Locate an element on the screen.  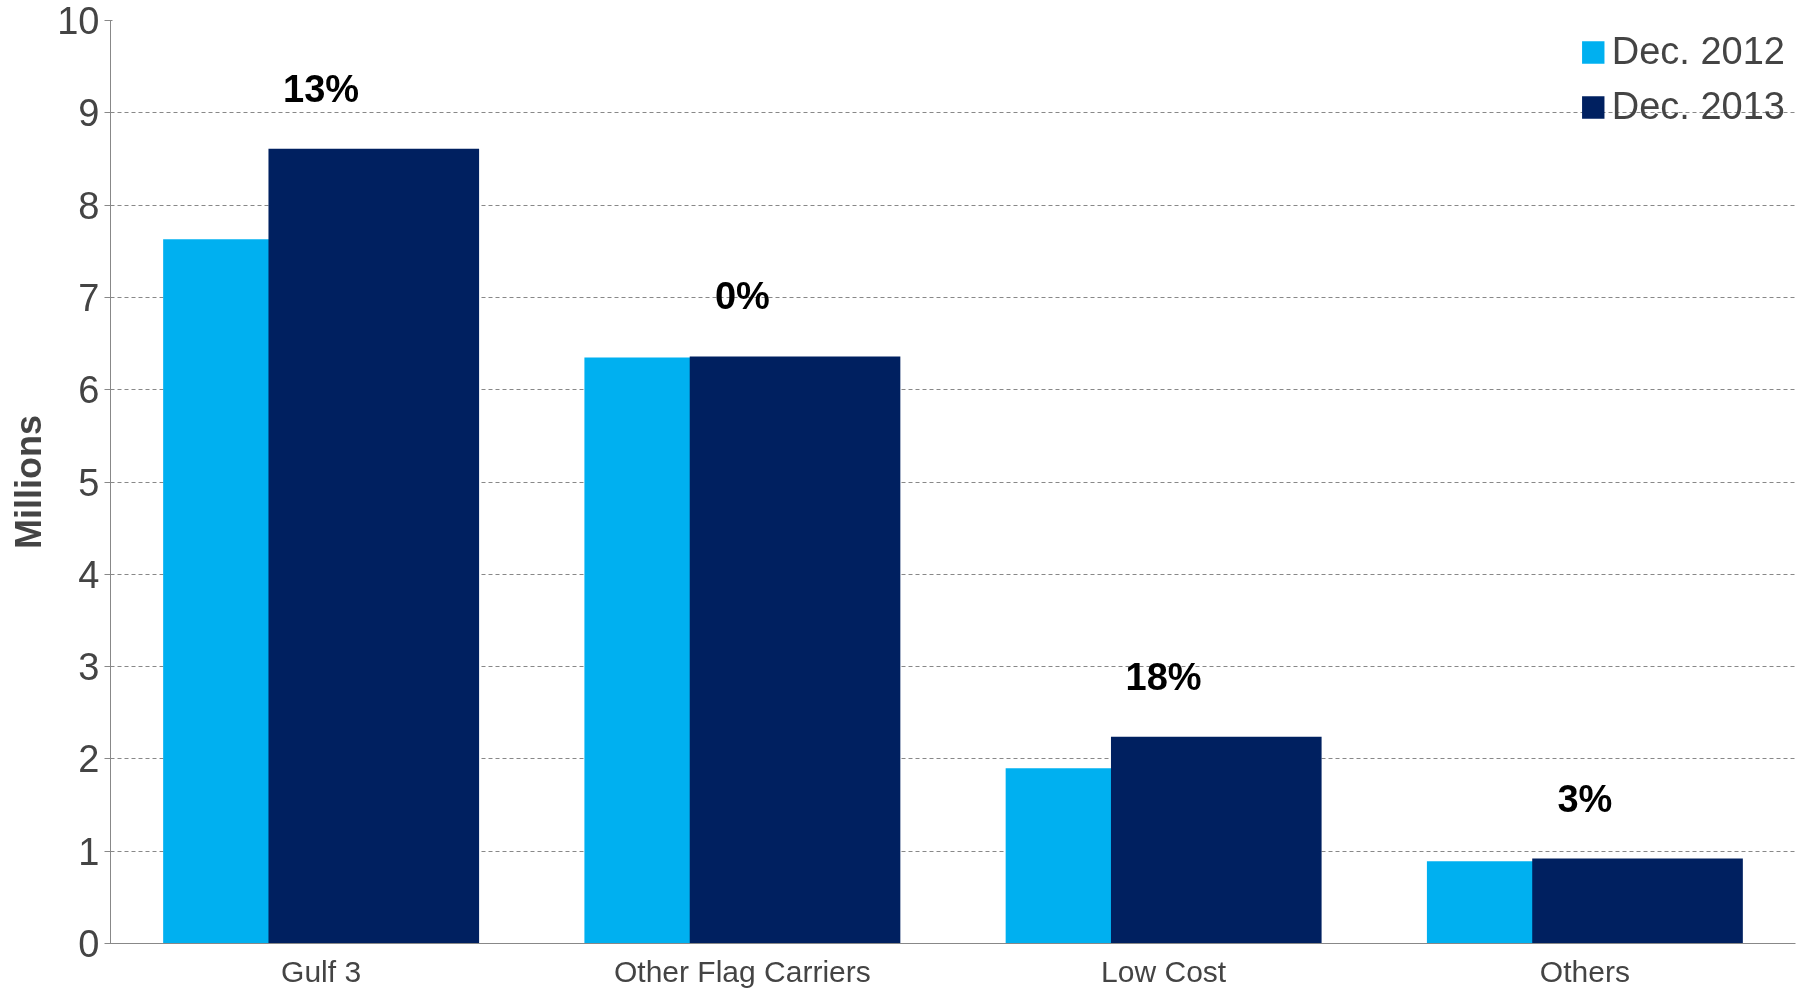
y-tick-label: 5 is located at coordinates (89, 482).